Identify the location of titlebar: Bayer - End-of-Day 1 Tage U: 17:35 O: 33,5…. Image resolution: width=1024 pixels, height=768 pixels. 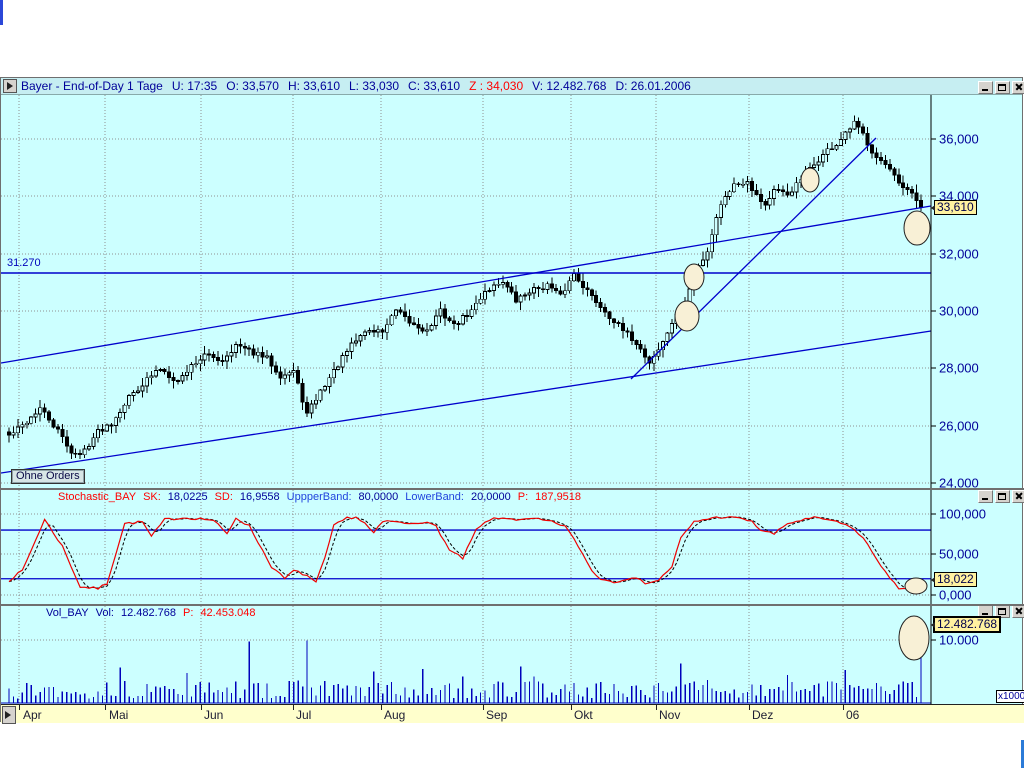
(511, 86).